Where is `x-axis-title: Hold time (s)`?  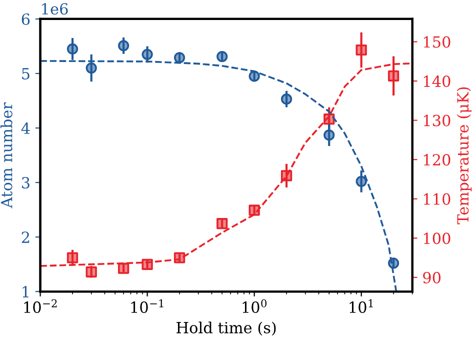 x-axis-title: Hold time (s) is located at coordinates (226, 329).